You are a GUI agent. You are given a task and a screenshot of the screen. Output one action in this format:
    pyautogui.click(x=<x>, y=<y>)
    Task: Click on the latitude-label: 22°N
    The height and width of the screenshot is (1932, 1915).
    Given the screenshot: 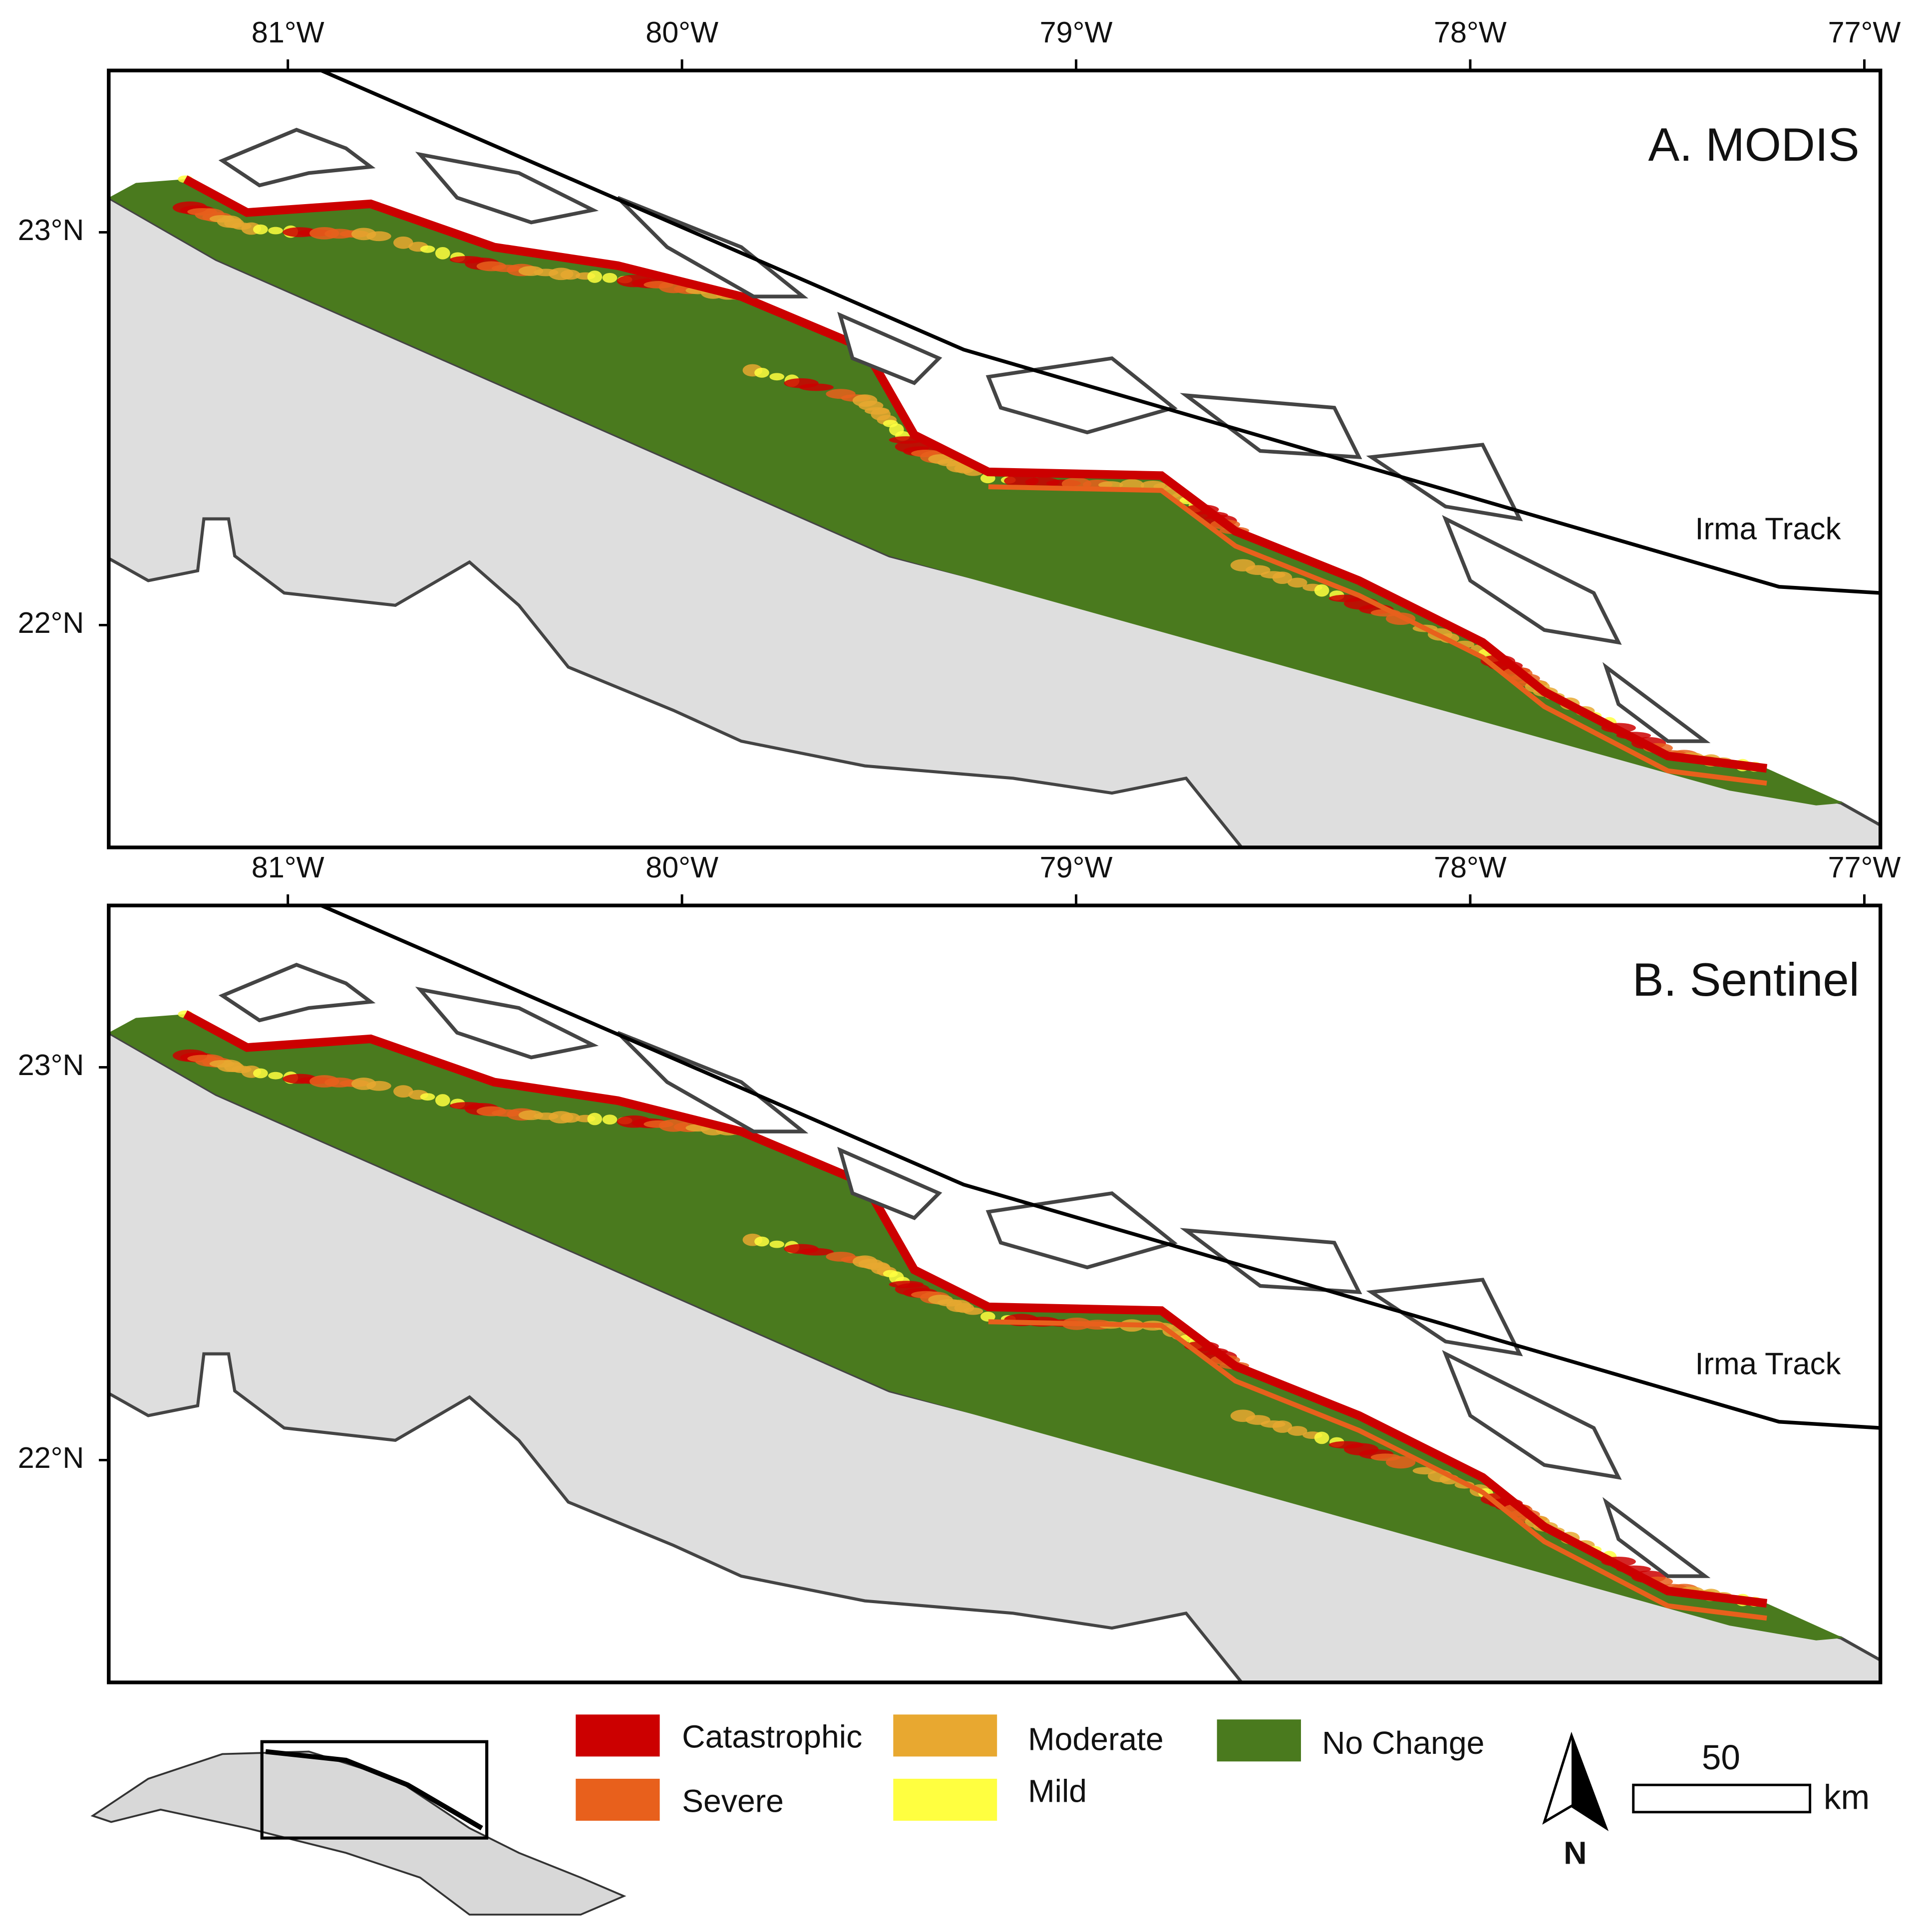 What is the action you would take?
    pyautogui.click(x=51, y=622)
    